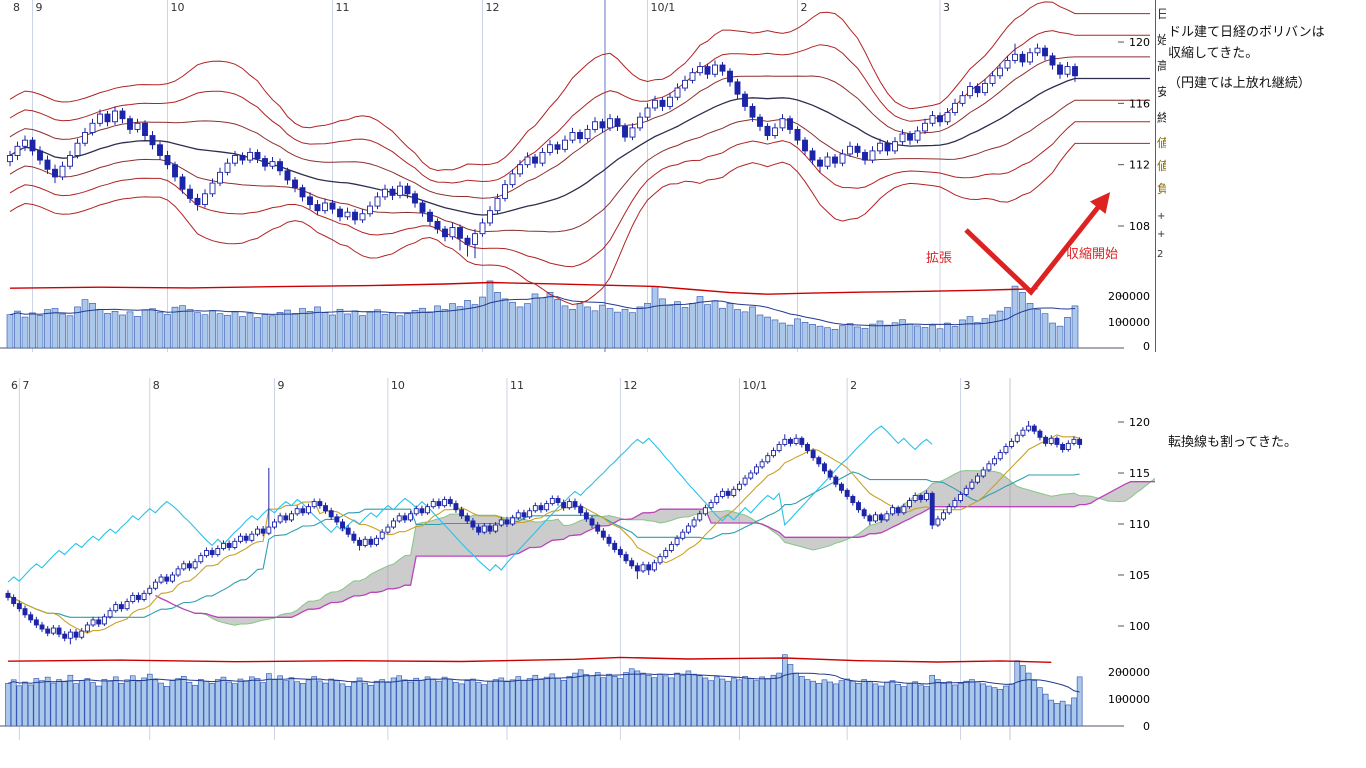  Describe the element at coordinates (1266, 58) in the screenshot. I see `analyst-note-top: ドル建て日経のボリバンは 収縮してきた。 （円建ては上放れ継続）` at that location.